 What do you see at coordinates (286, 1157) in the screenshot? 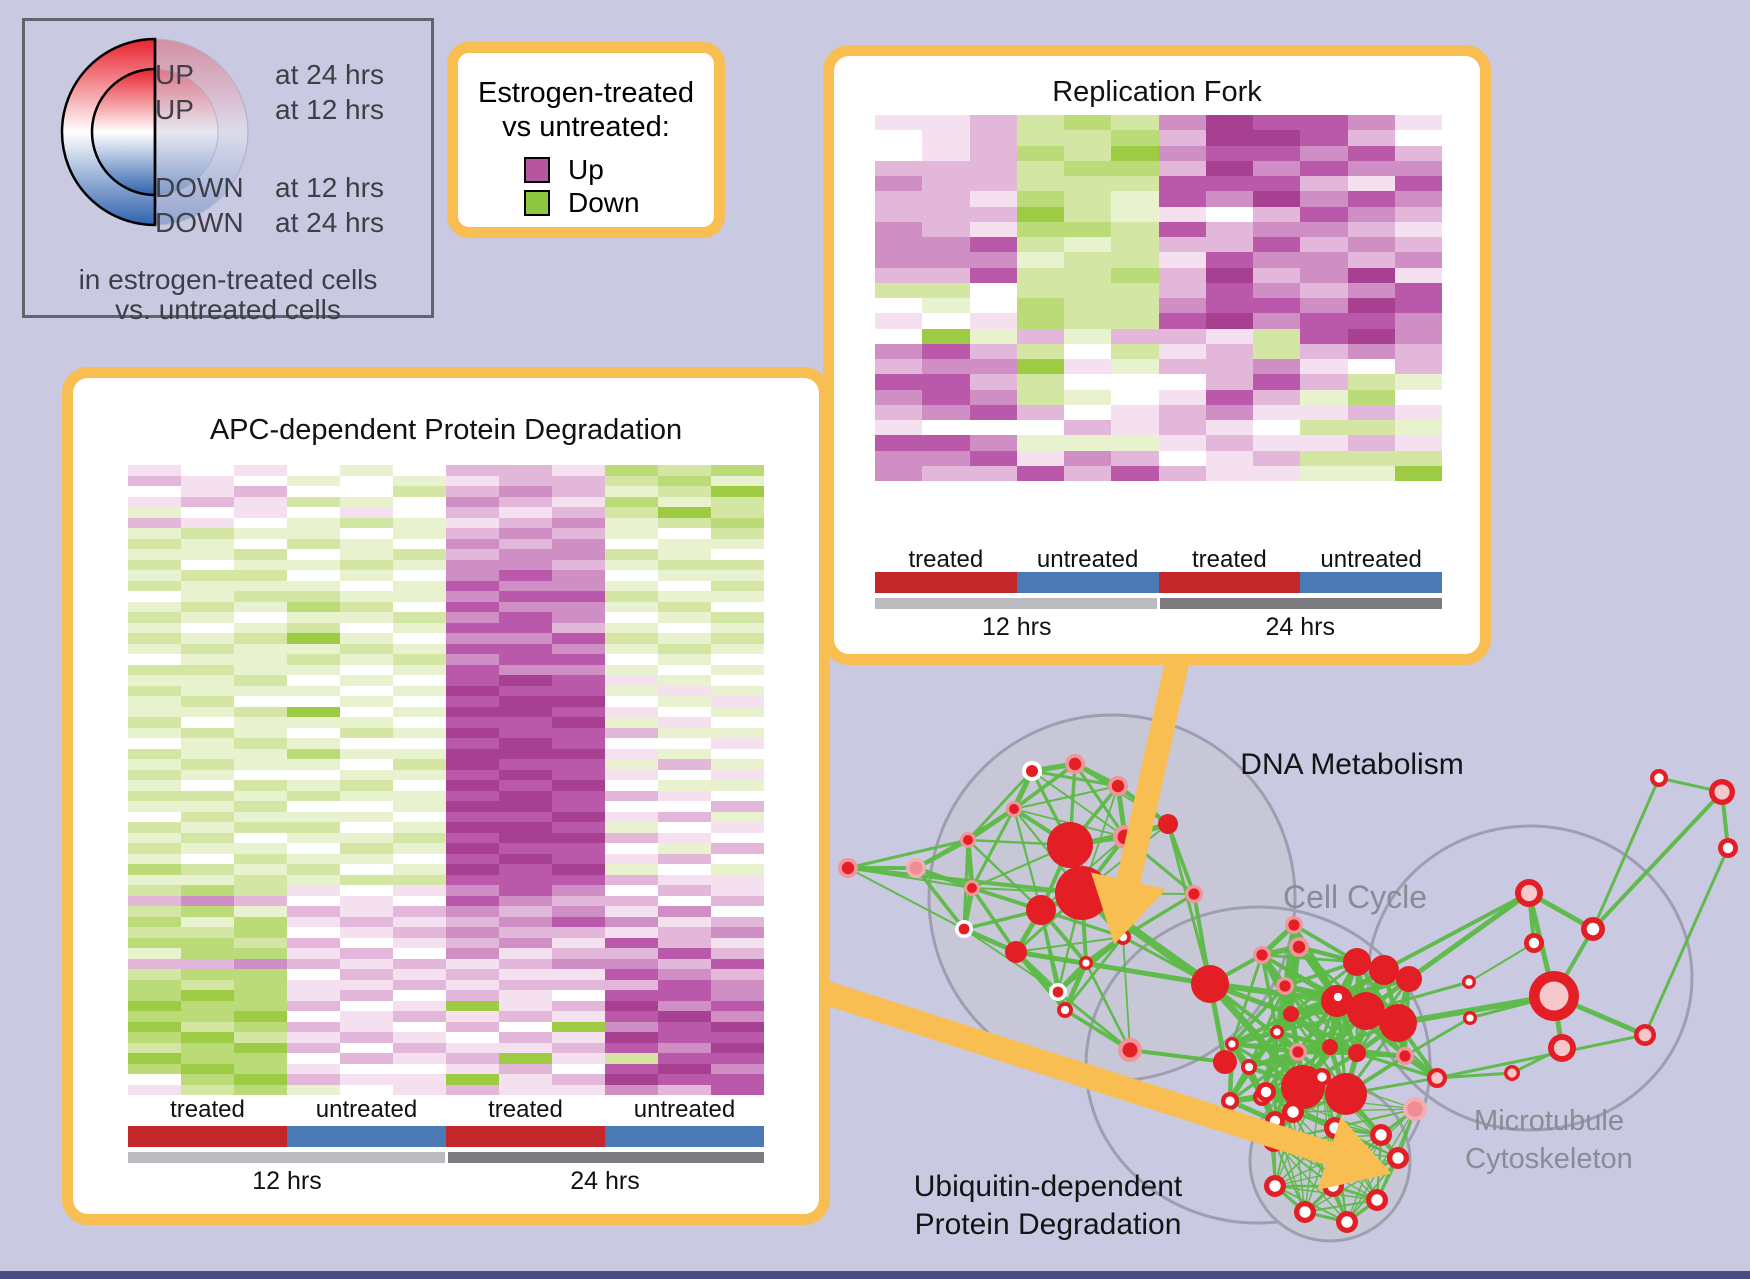
I see `time-bar` at bounding box center [286, 1157].